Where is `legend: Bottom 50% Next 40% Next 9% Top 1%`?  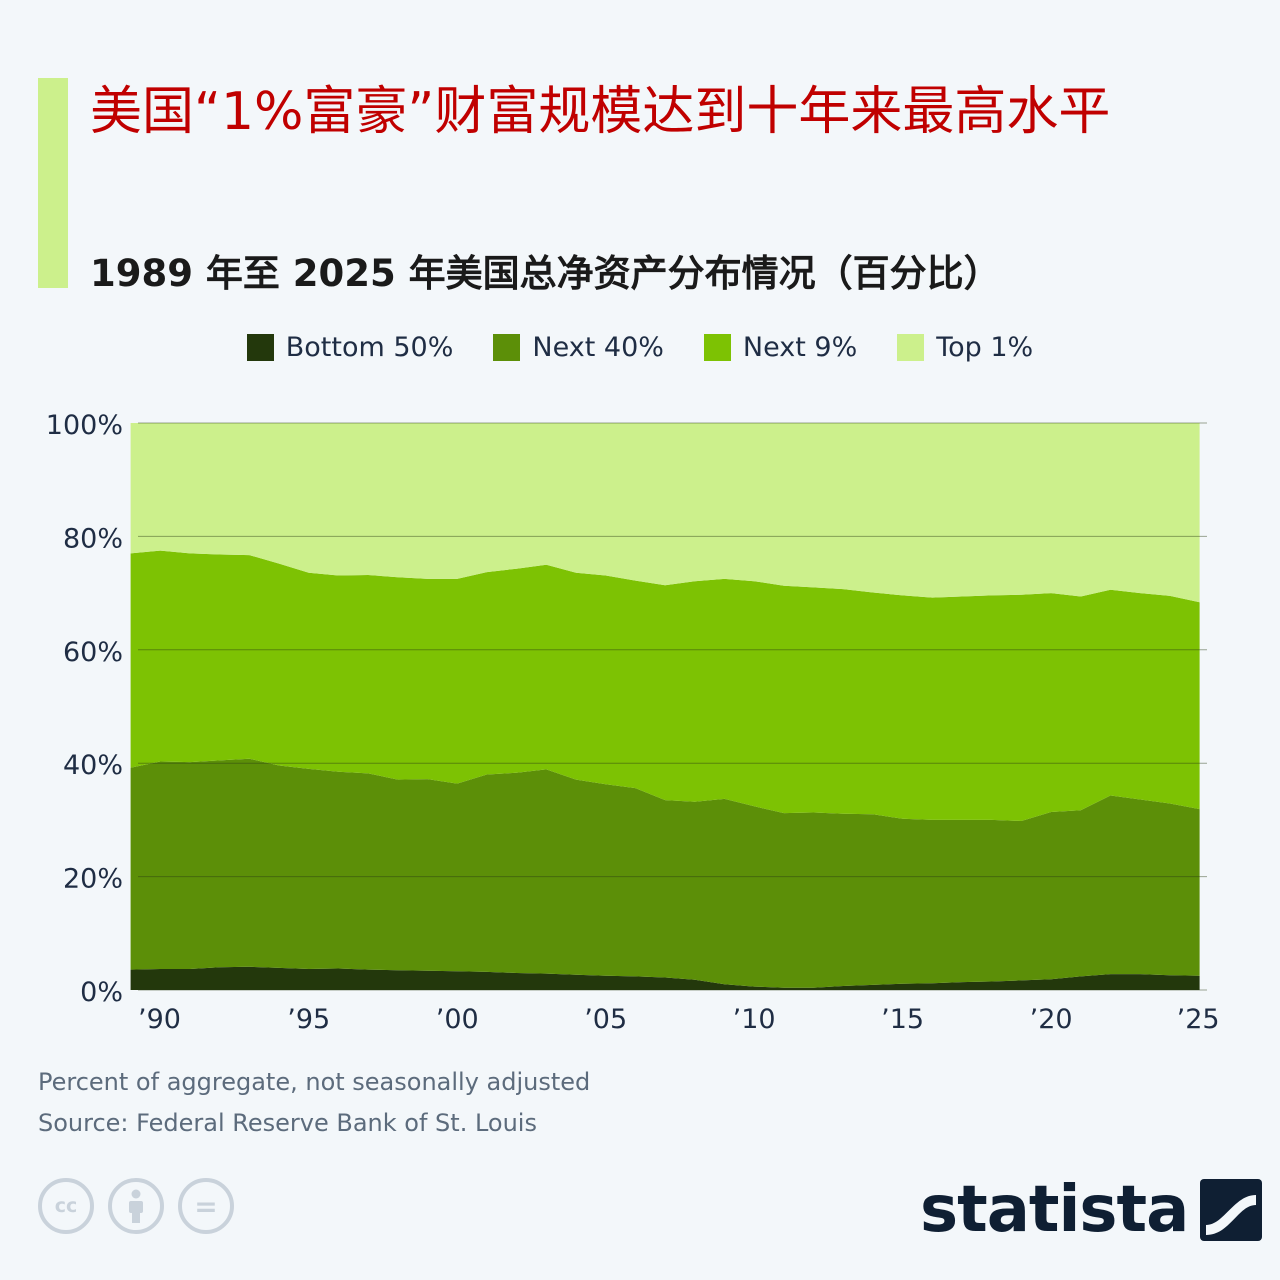
legend: Bottom 50% Next 40% Next 9% Top 1% is located at coordinates (640, 347).